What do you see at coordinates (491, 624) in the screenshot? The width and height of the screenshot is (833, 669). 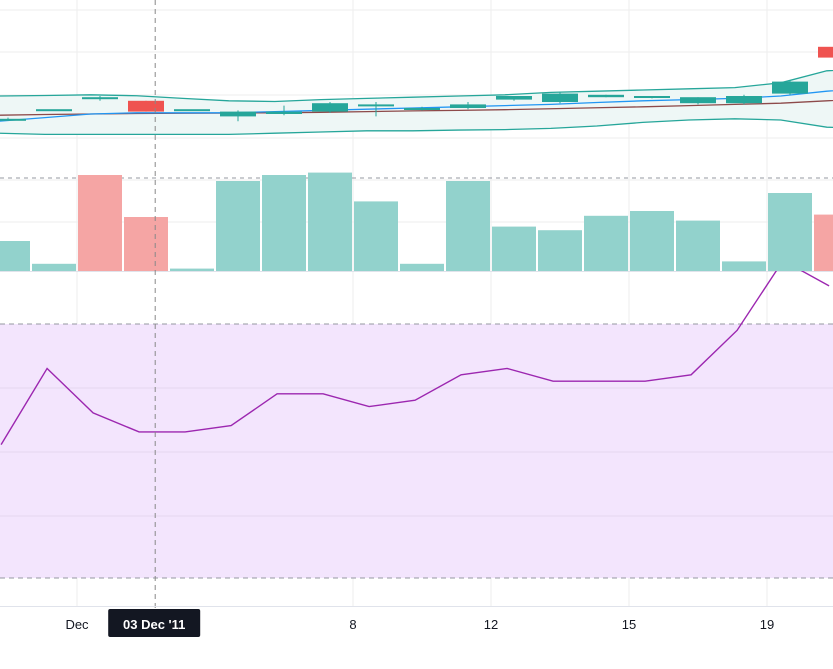 I see `x-tick-label: 12` at bounding box center [491, 624].